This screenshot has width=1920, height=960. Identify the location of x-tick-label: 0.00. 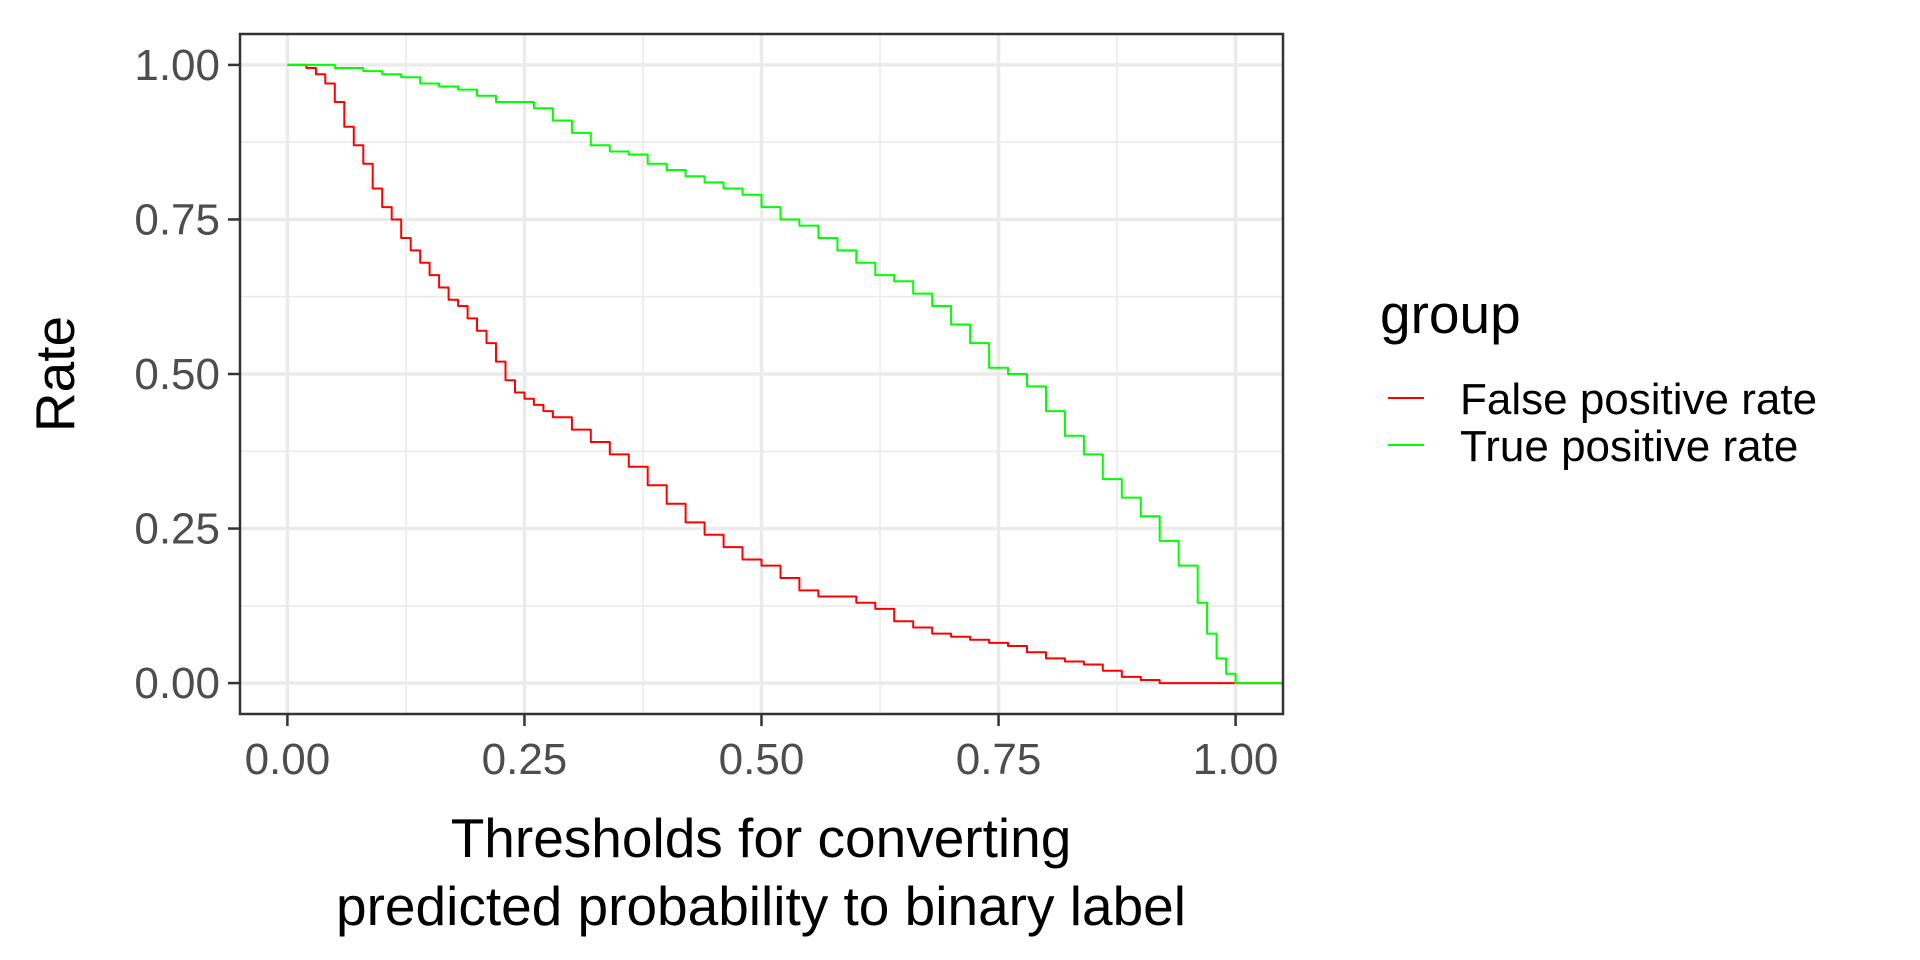
(288, 759).